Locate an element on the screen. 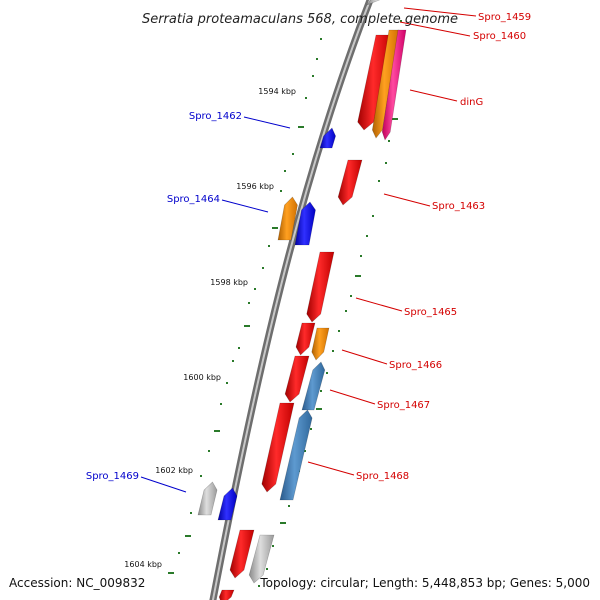 The width and height of the screenshot is (600, 600). gene-label-spro-1466: Spro_1466 is located at coordinates (415, 365).